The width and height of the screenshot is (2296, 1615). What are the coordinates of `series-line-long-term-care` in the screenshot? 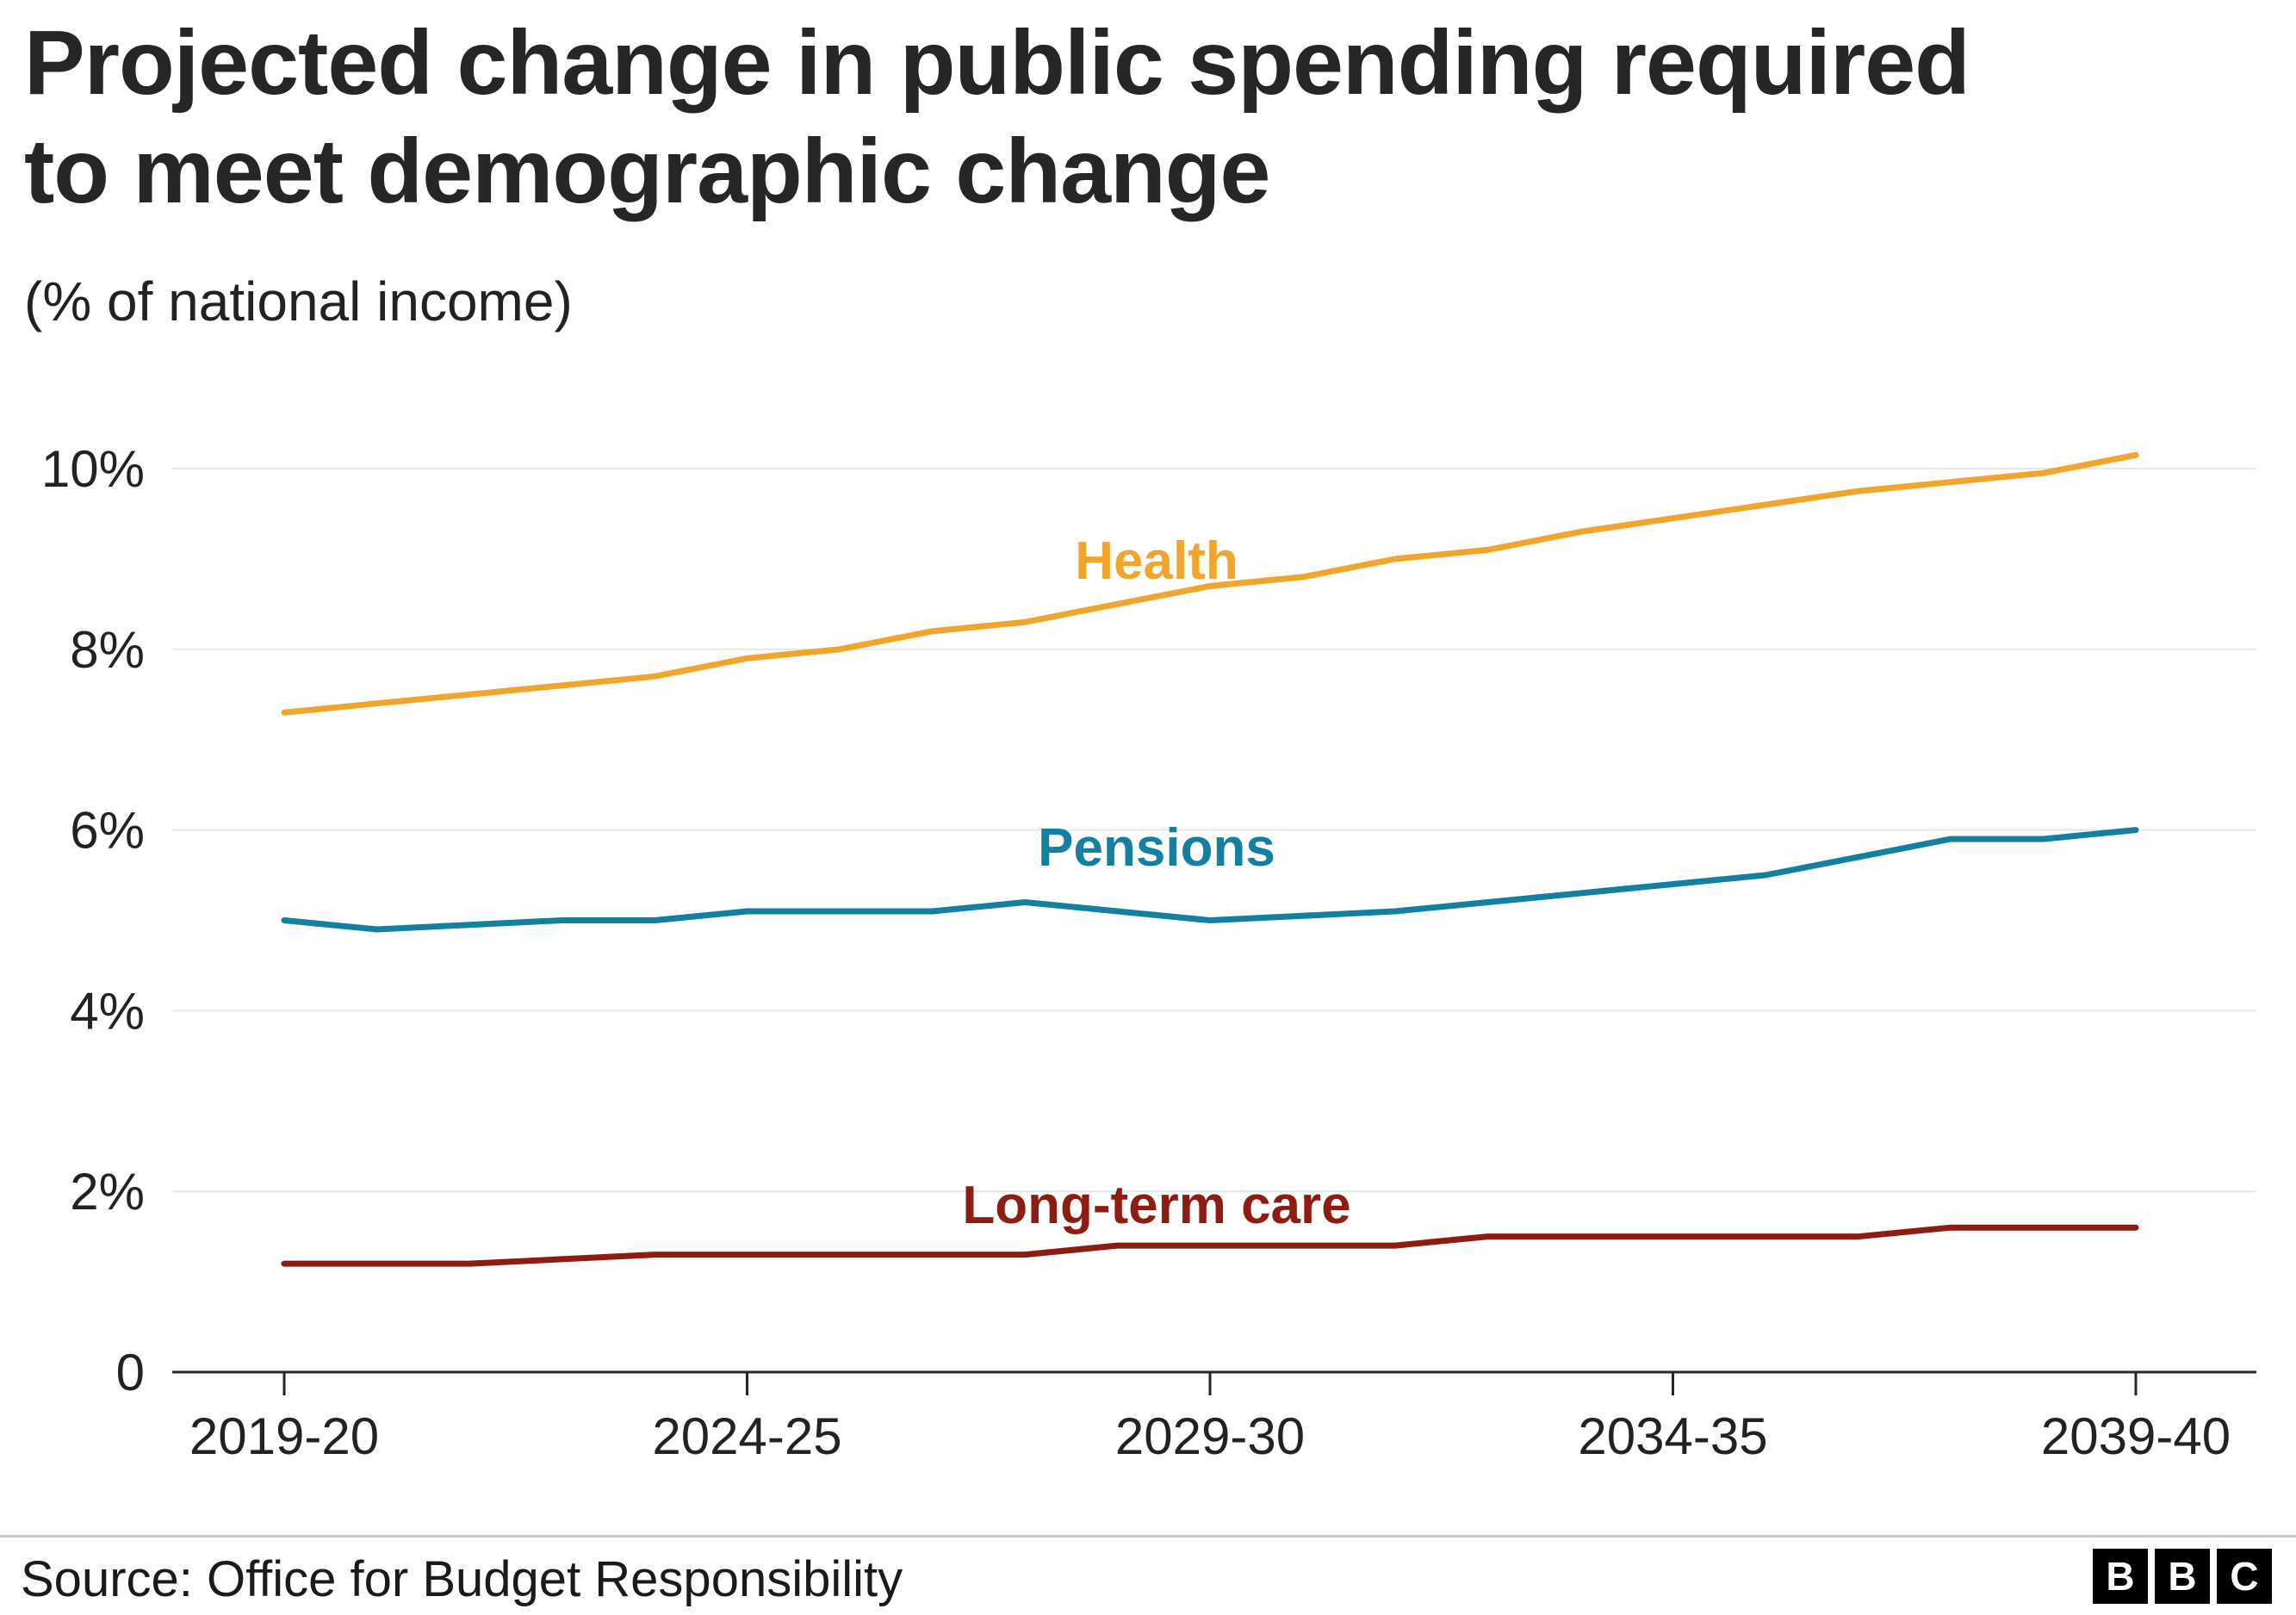 It's located at (1210, 1245).